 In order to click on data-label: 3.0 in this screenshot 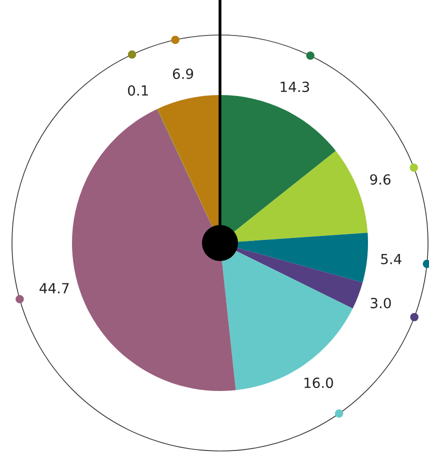, I will do `click(380, 303)`.